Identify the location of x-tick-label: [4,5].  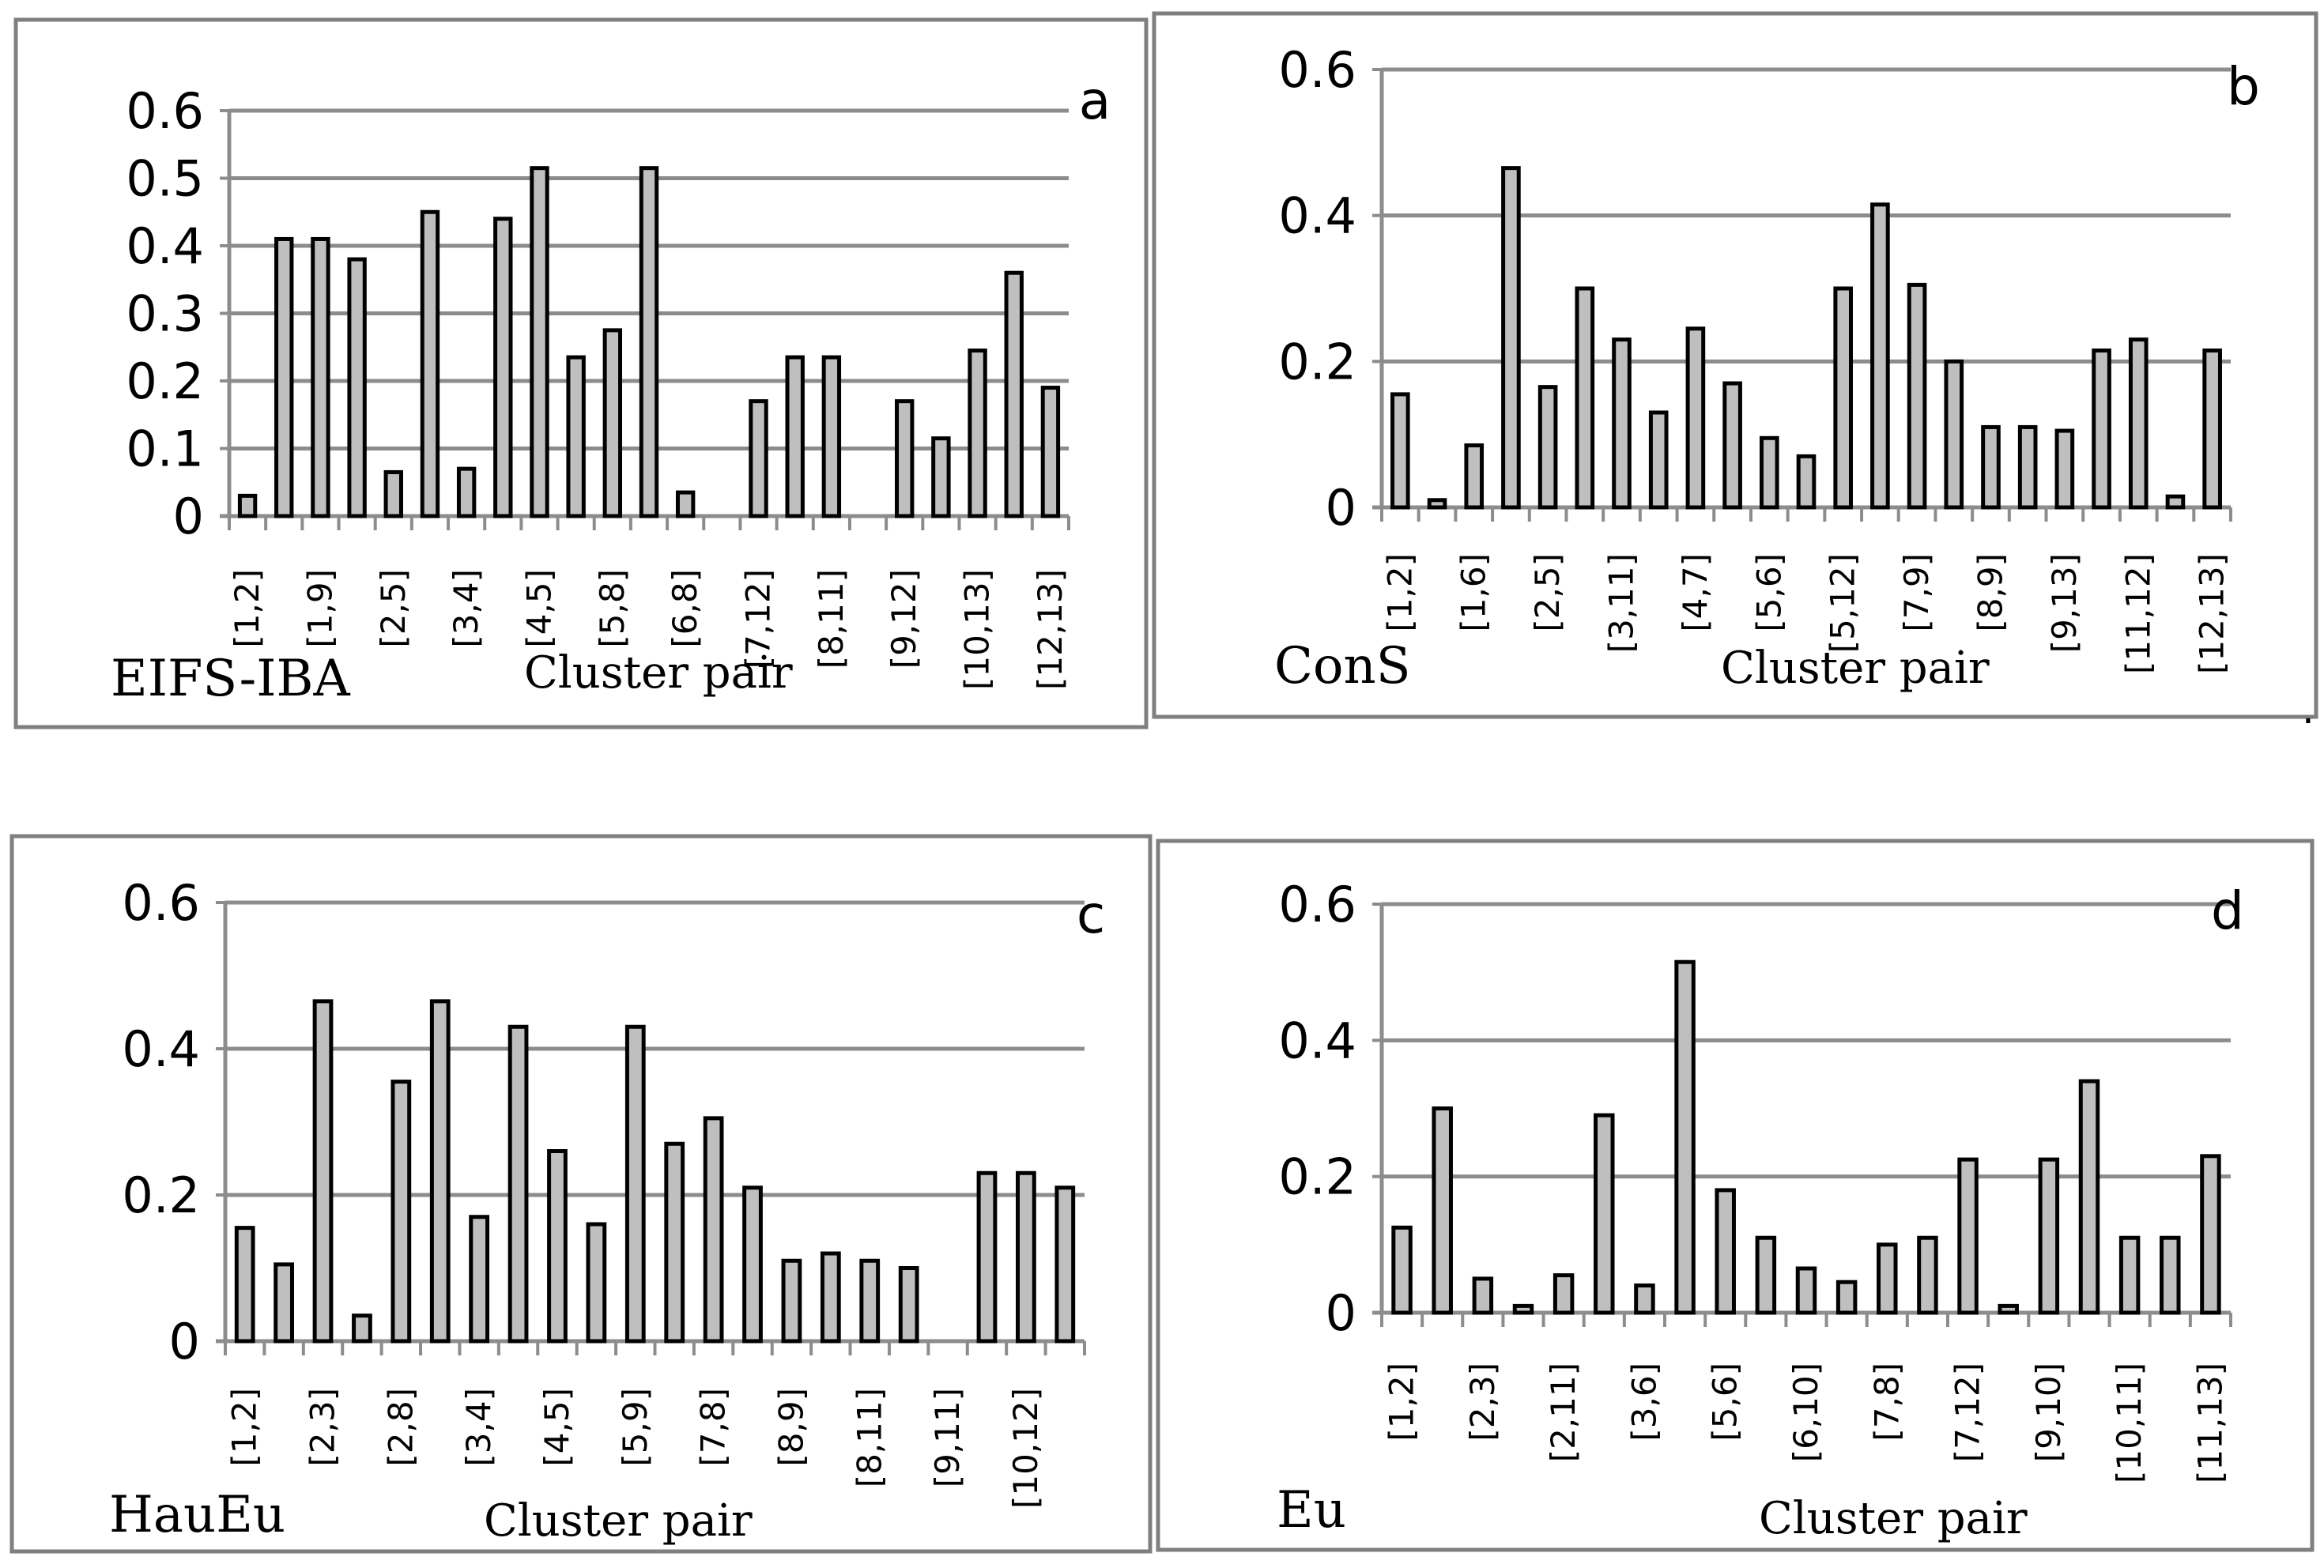
(538, 608).